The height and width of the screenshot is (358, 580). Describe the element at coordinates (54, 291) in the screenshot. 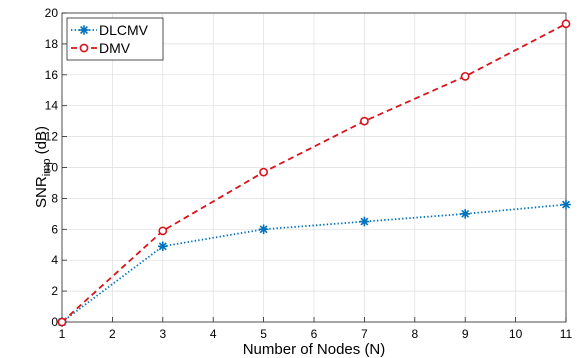

I see `y-tick-label: 2` at that location.